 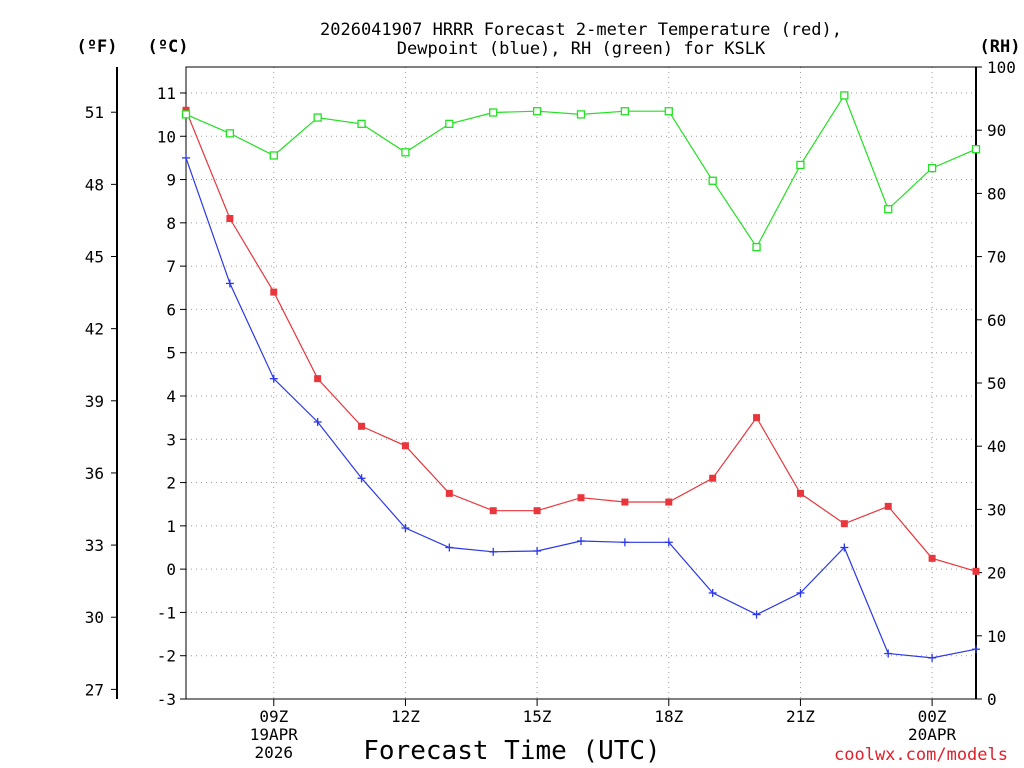 What do you see at coordinates (171, 439) in the screenshot?
I see `celsius-tick-label: 3` at bounding box center [171, 439].